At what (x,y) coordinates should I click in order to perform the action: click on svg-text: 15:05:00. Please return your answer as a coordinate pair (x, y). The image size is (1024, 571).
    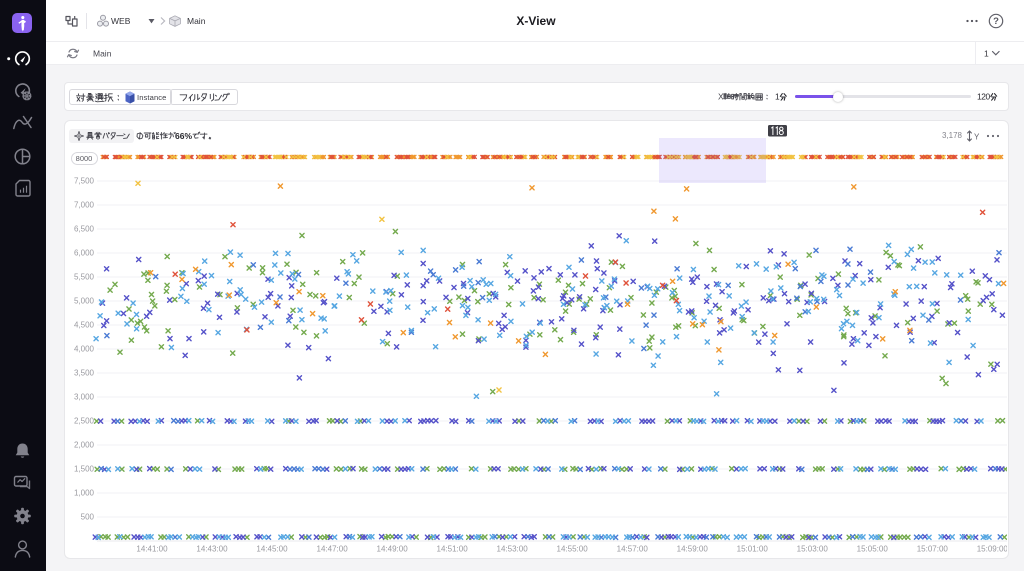
    Looking at the image, I should click on (873, 549).